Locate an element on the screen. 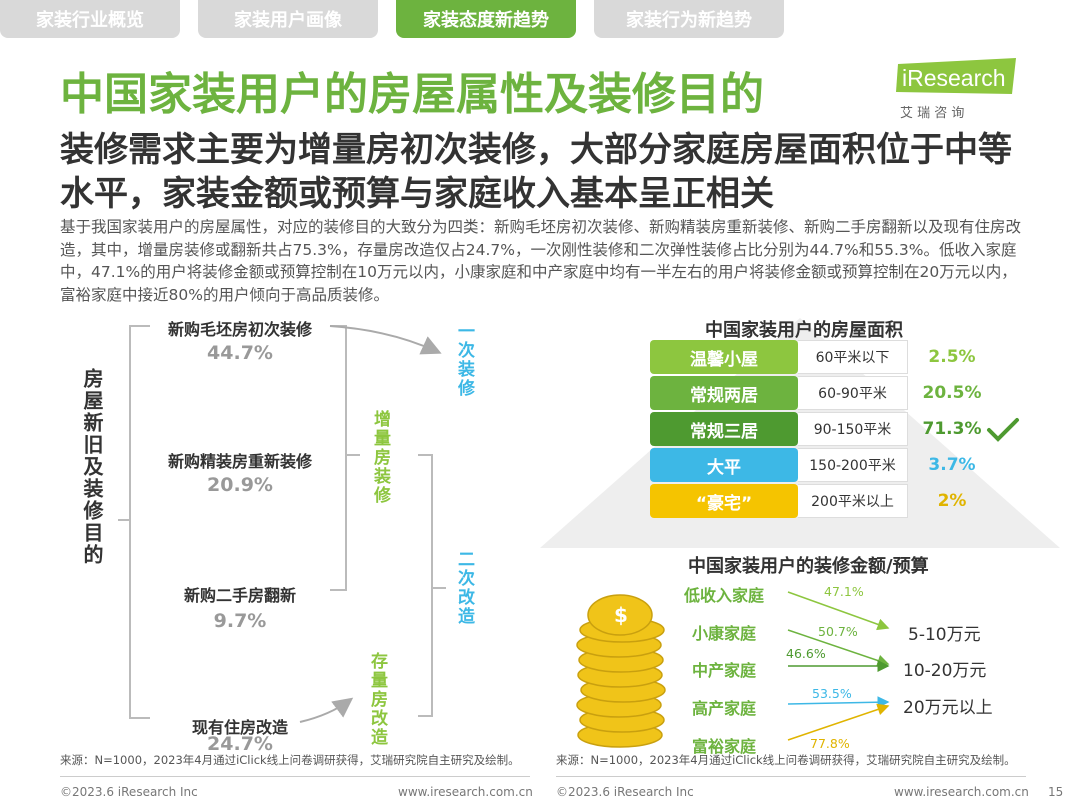  area-row: 温馨小屋 60平米以下 2.5% is located at coordinates (825, 357).